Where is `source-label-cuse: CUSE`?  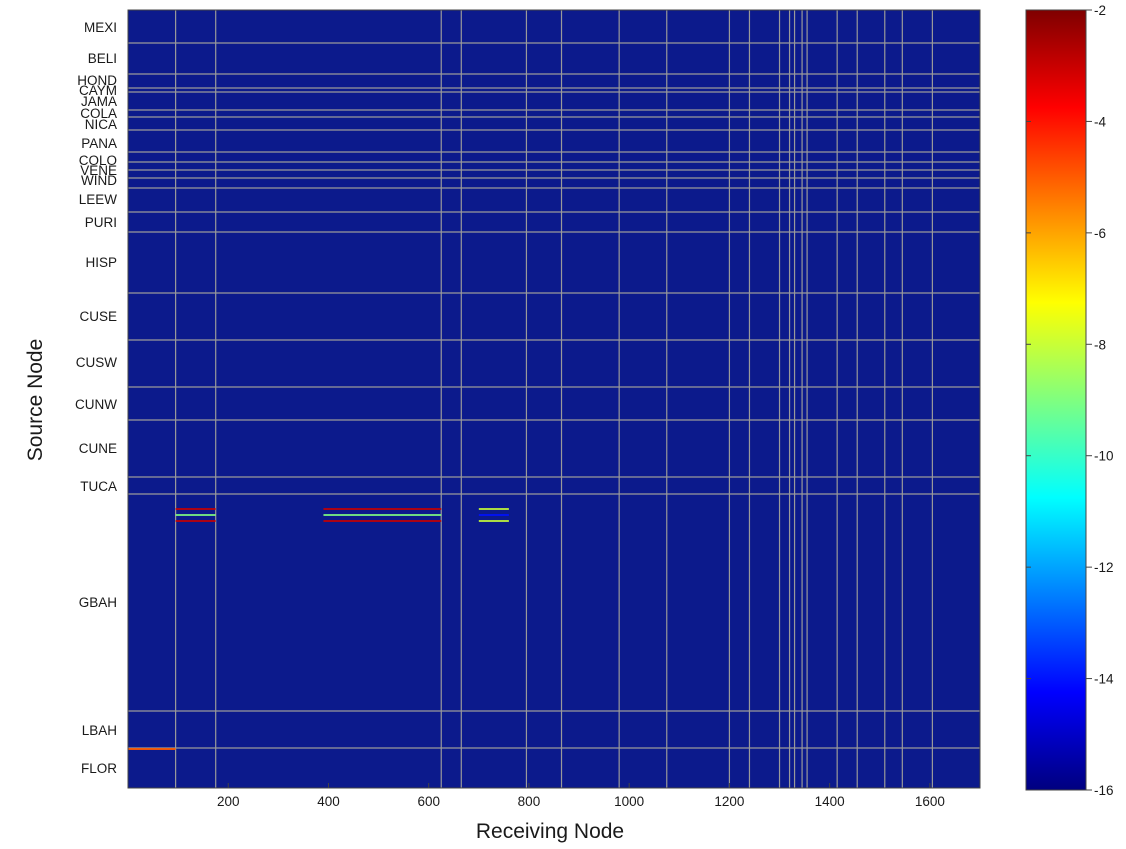
source-label-cuse: CUSE is located at coordinates (98, 316).